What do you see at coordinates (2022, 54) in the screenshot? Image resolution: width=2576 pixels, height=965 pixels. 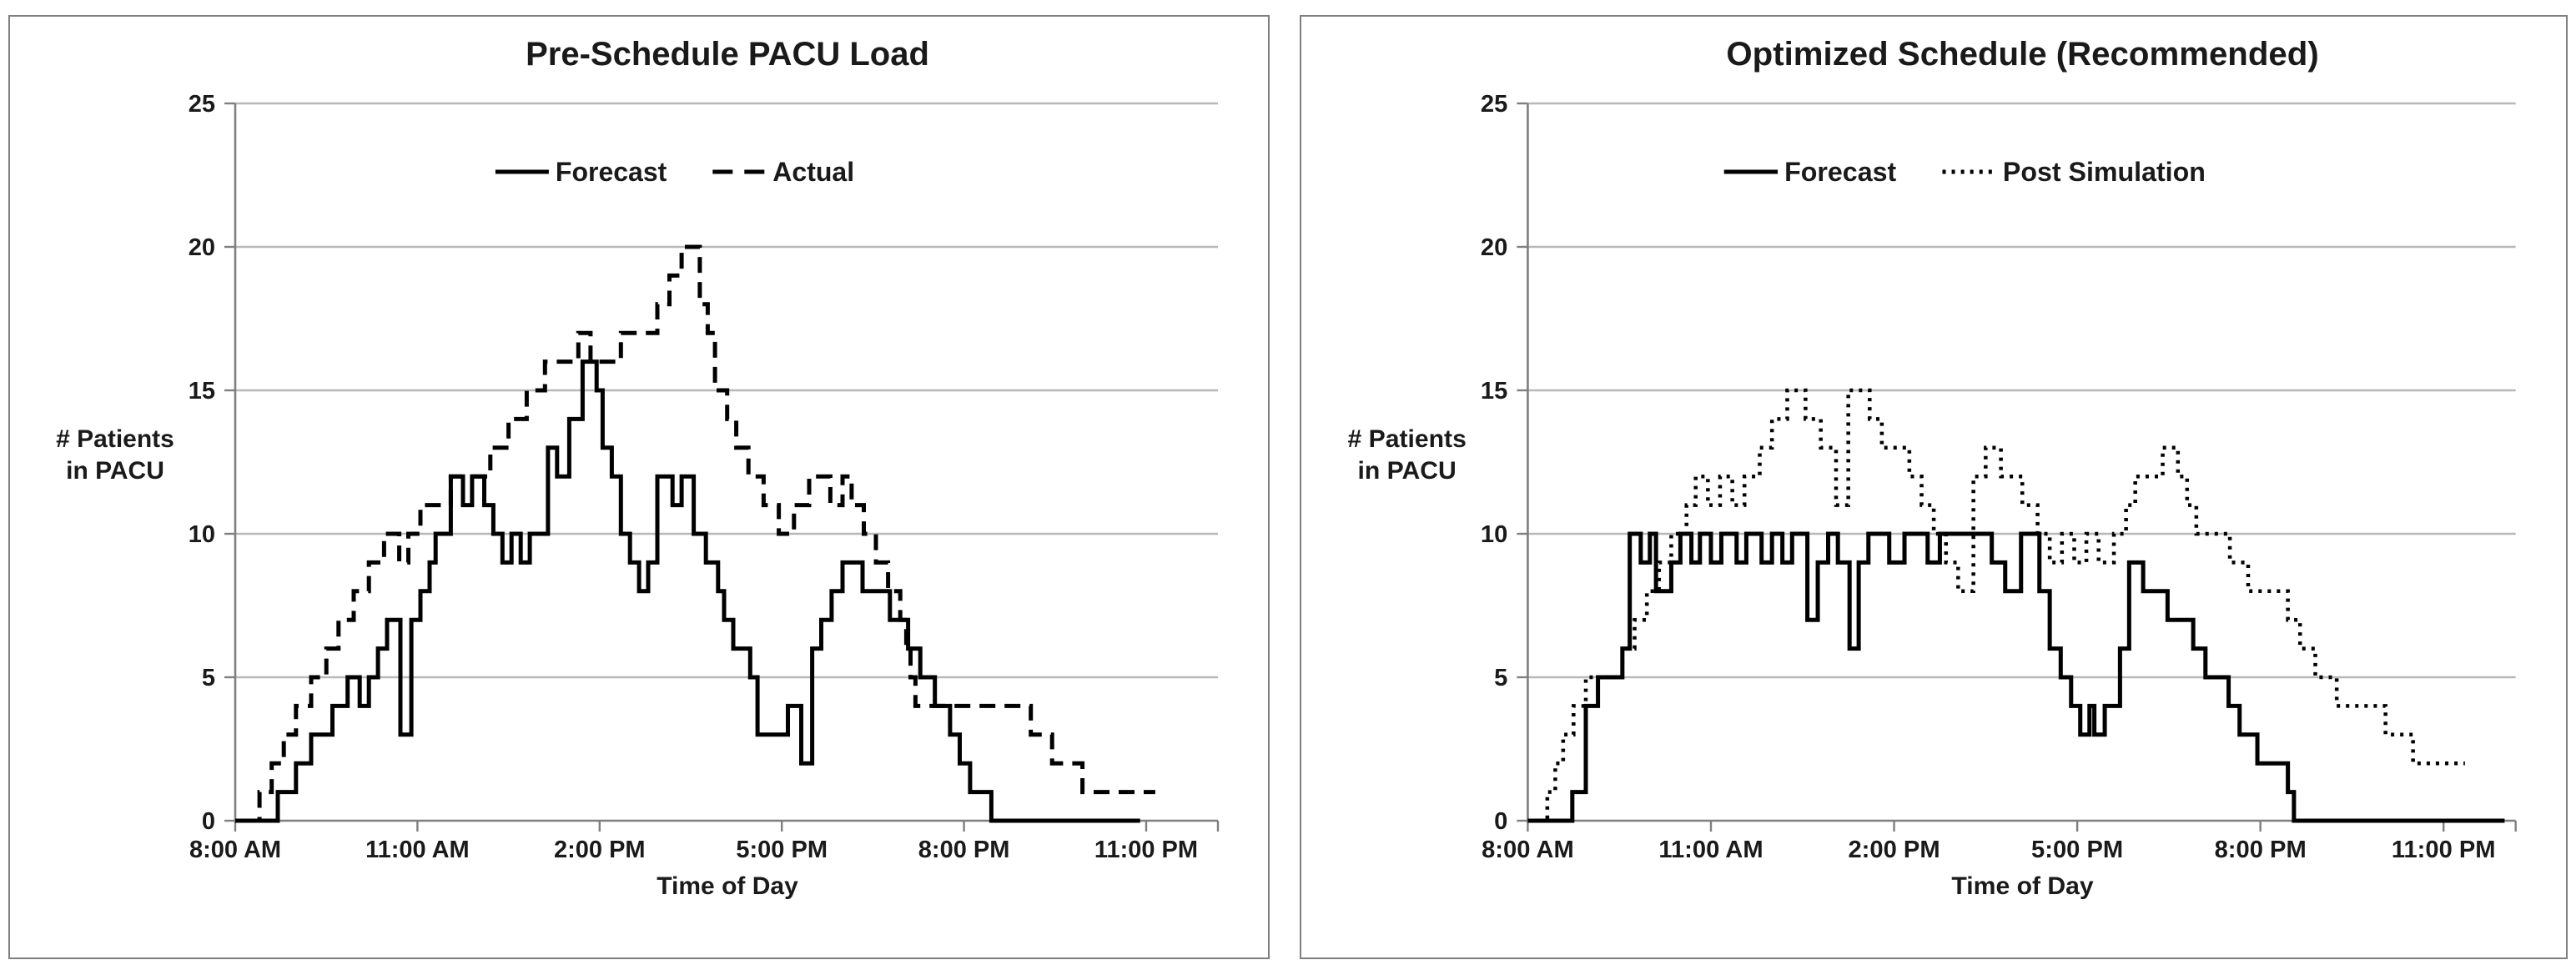 I see `chart-title: Optimized Schedule (Recommended)` at bounding box center [2022, 54].